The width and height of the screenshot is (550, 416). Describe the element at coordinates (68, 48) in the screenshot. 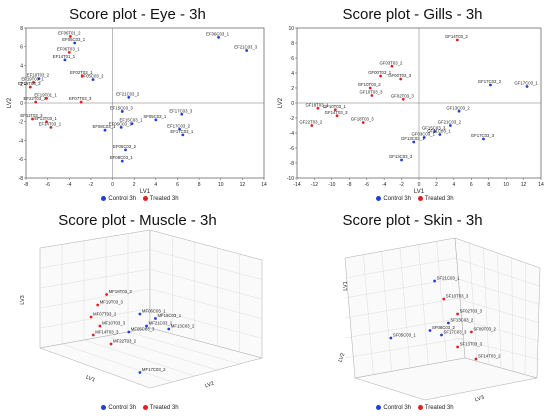

I see `point-label: EF06T03_1` at that location.